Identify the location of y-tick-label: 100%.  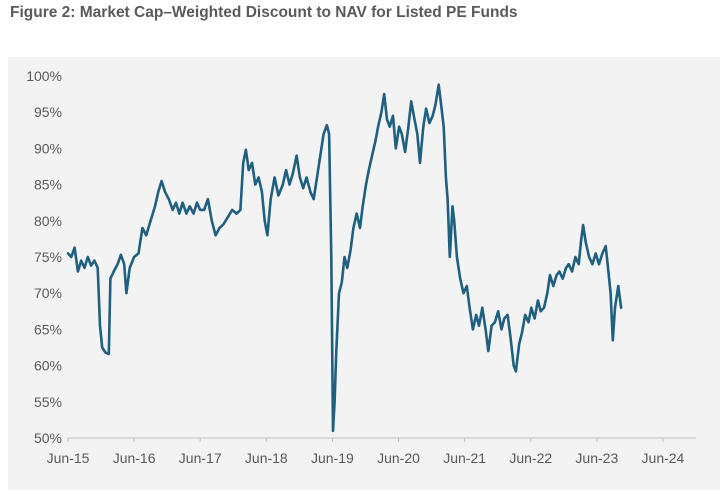
(44, 76).